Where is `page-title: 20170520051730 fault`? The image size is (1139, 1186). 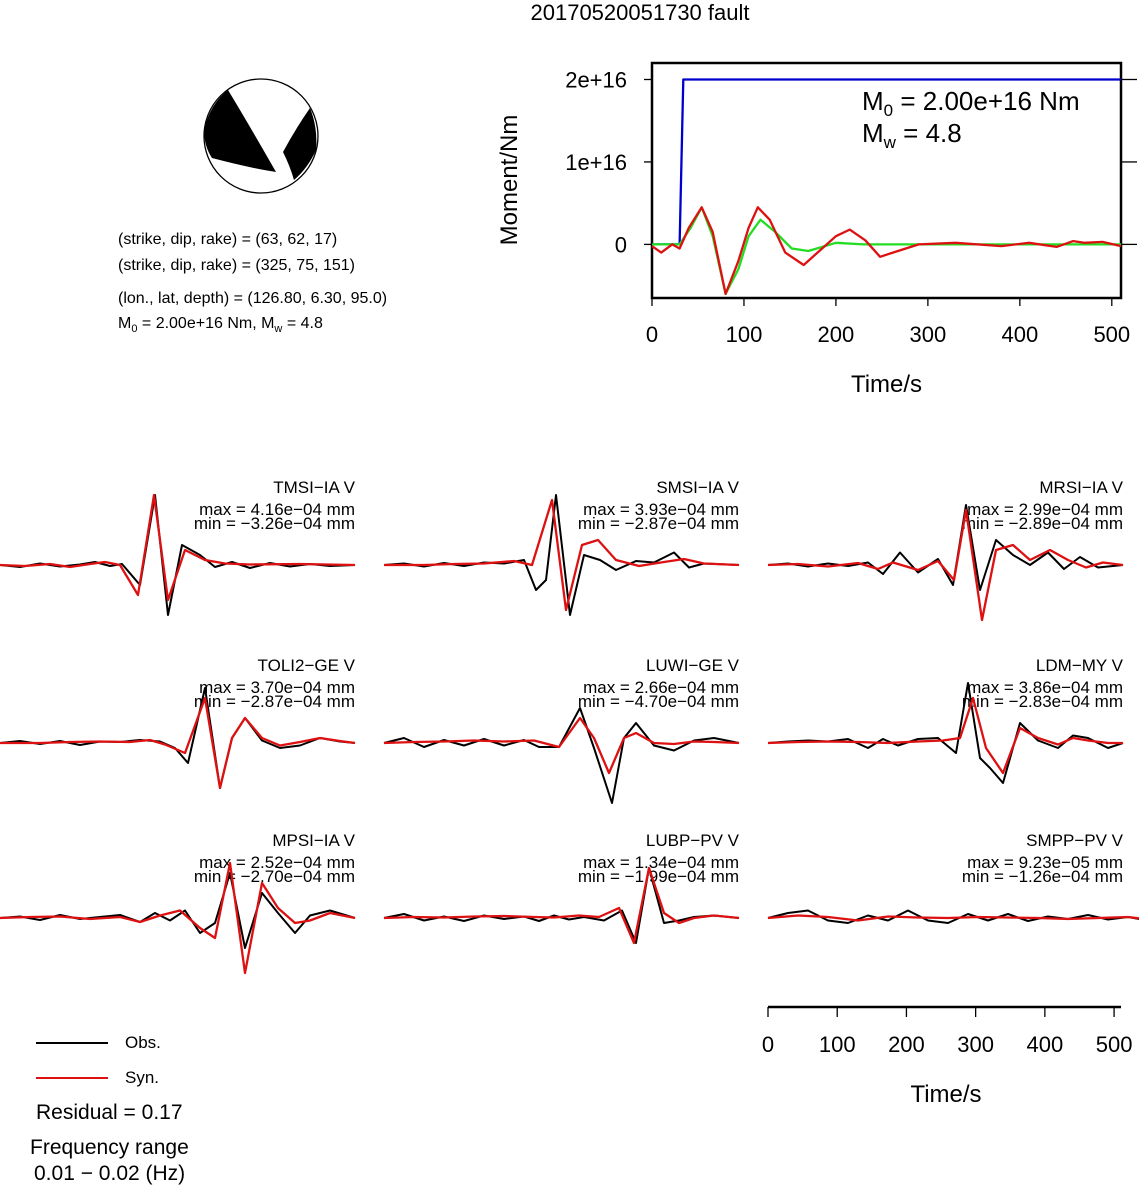
page-title: 20170520051730 fault is located at coordinates (640, 12).